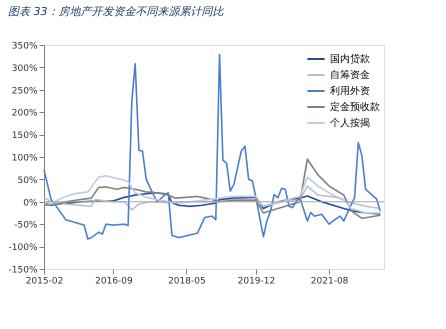 The image size is (446, 329). What do you see at coordinates (26, 225) in the screenshot?
I see `y-tick-label: -50%` at bounding box center [26, 225].